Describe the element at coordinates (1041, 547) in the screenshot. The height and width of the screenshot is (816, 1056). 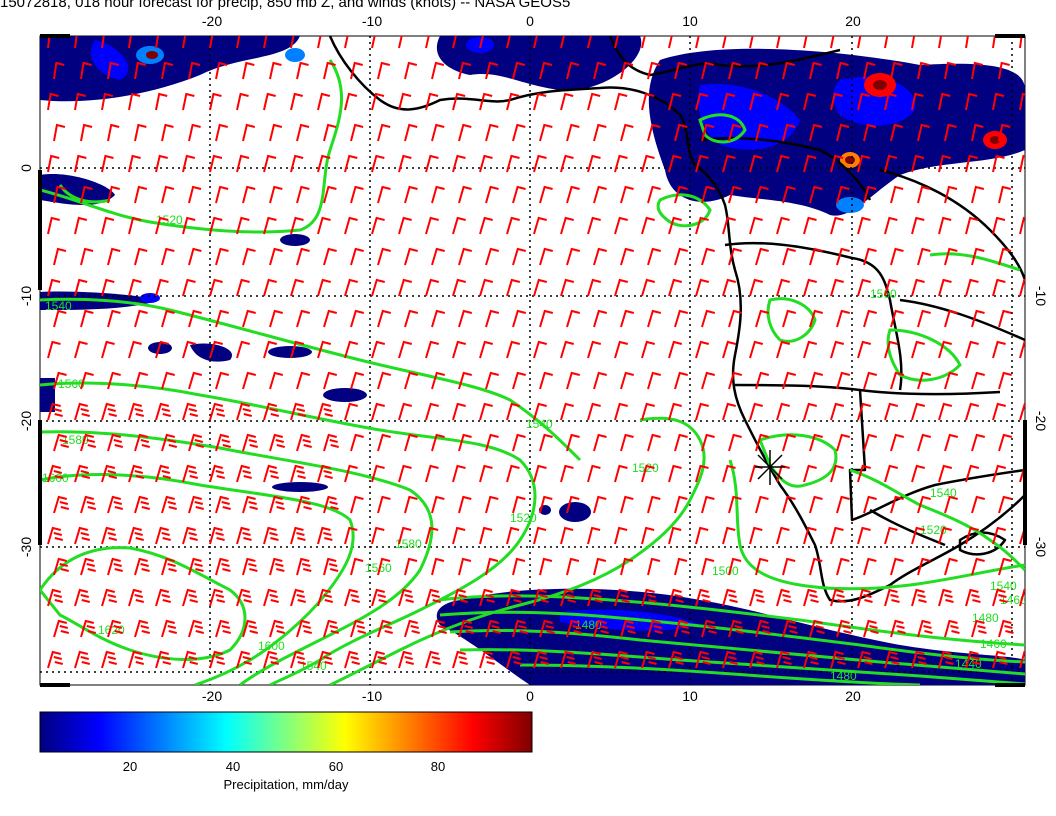
I see `lat-tick-label: -30` at that location.